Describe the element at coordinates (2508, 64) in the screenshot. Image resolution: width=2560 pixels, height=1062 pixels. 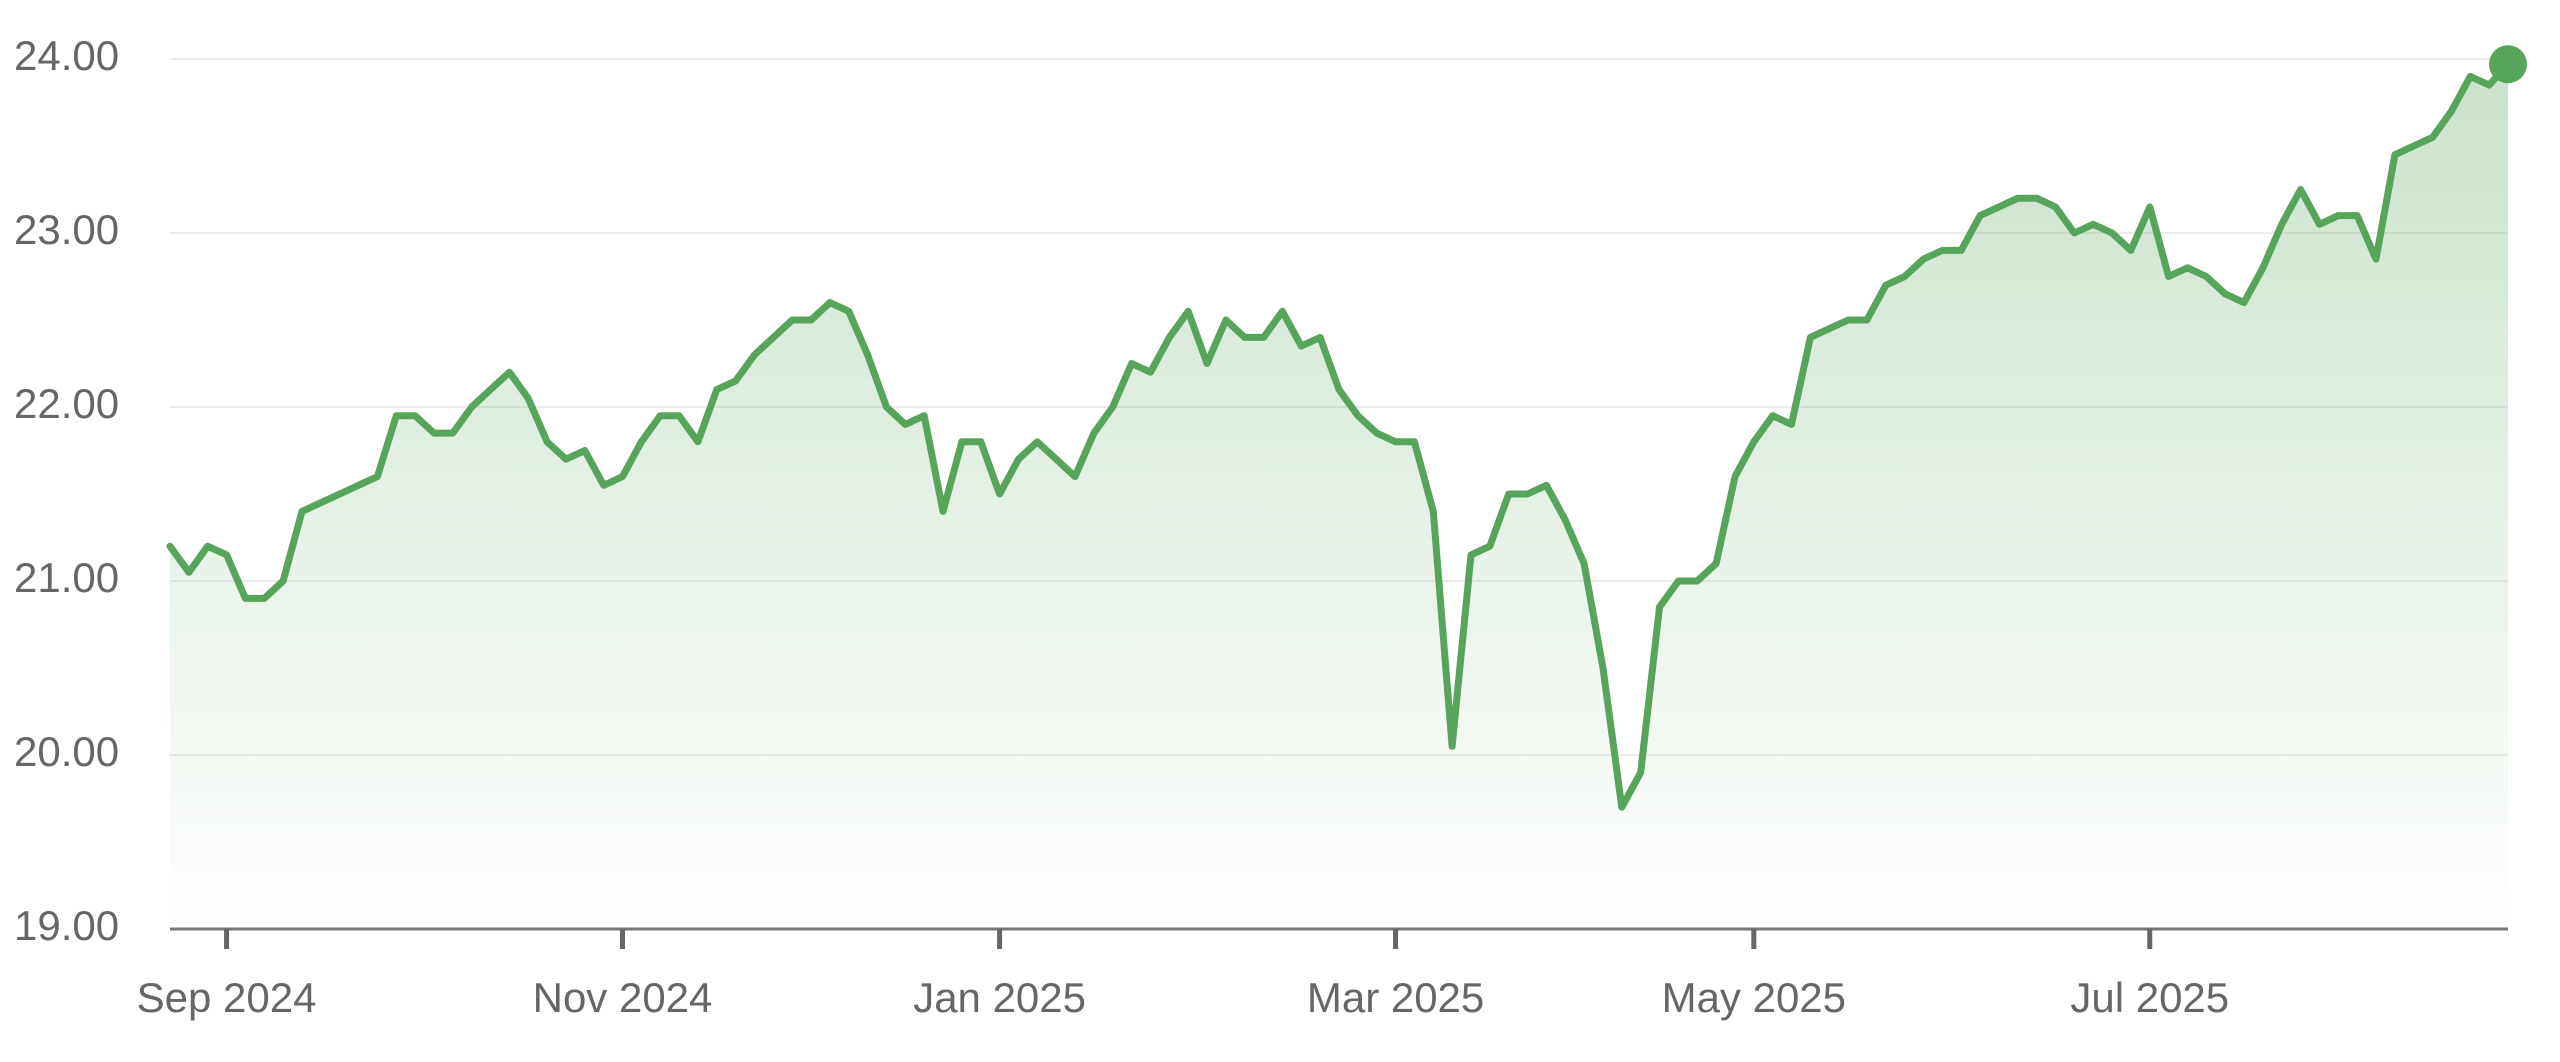
I see `last-point` at that location.